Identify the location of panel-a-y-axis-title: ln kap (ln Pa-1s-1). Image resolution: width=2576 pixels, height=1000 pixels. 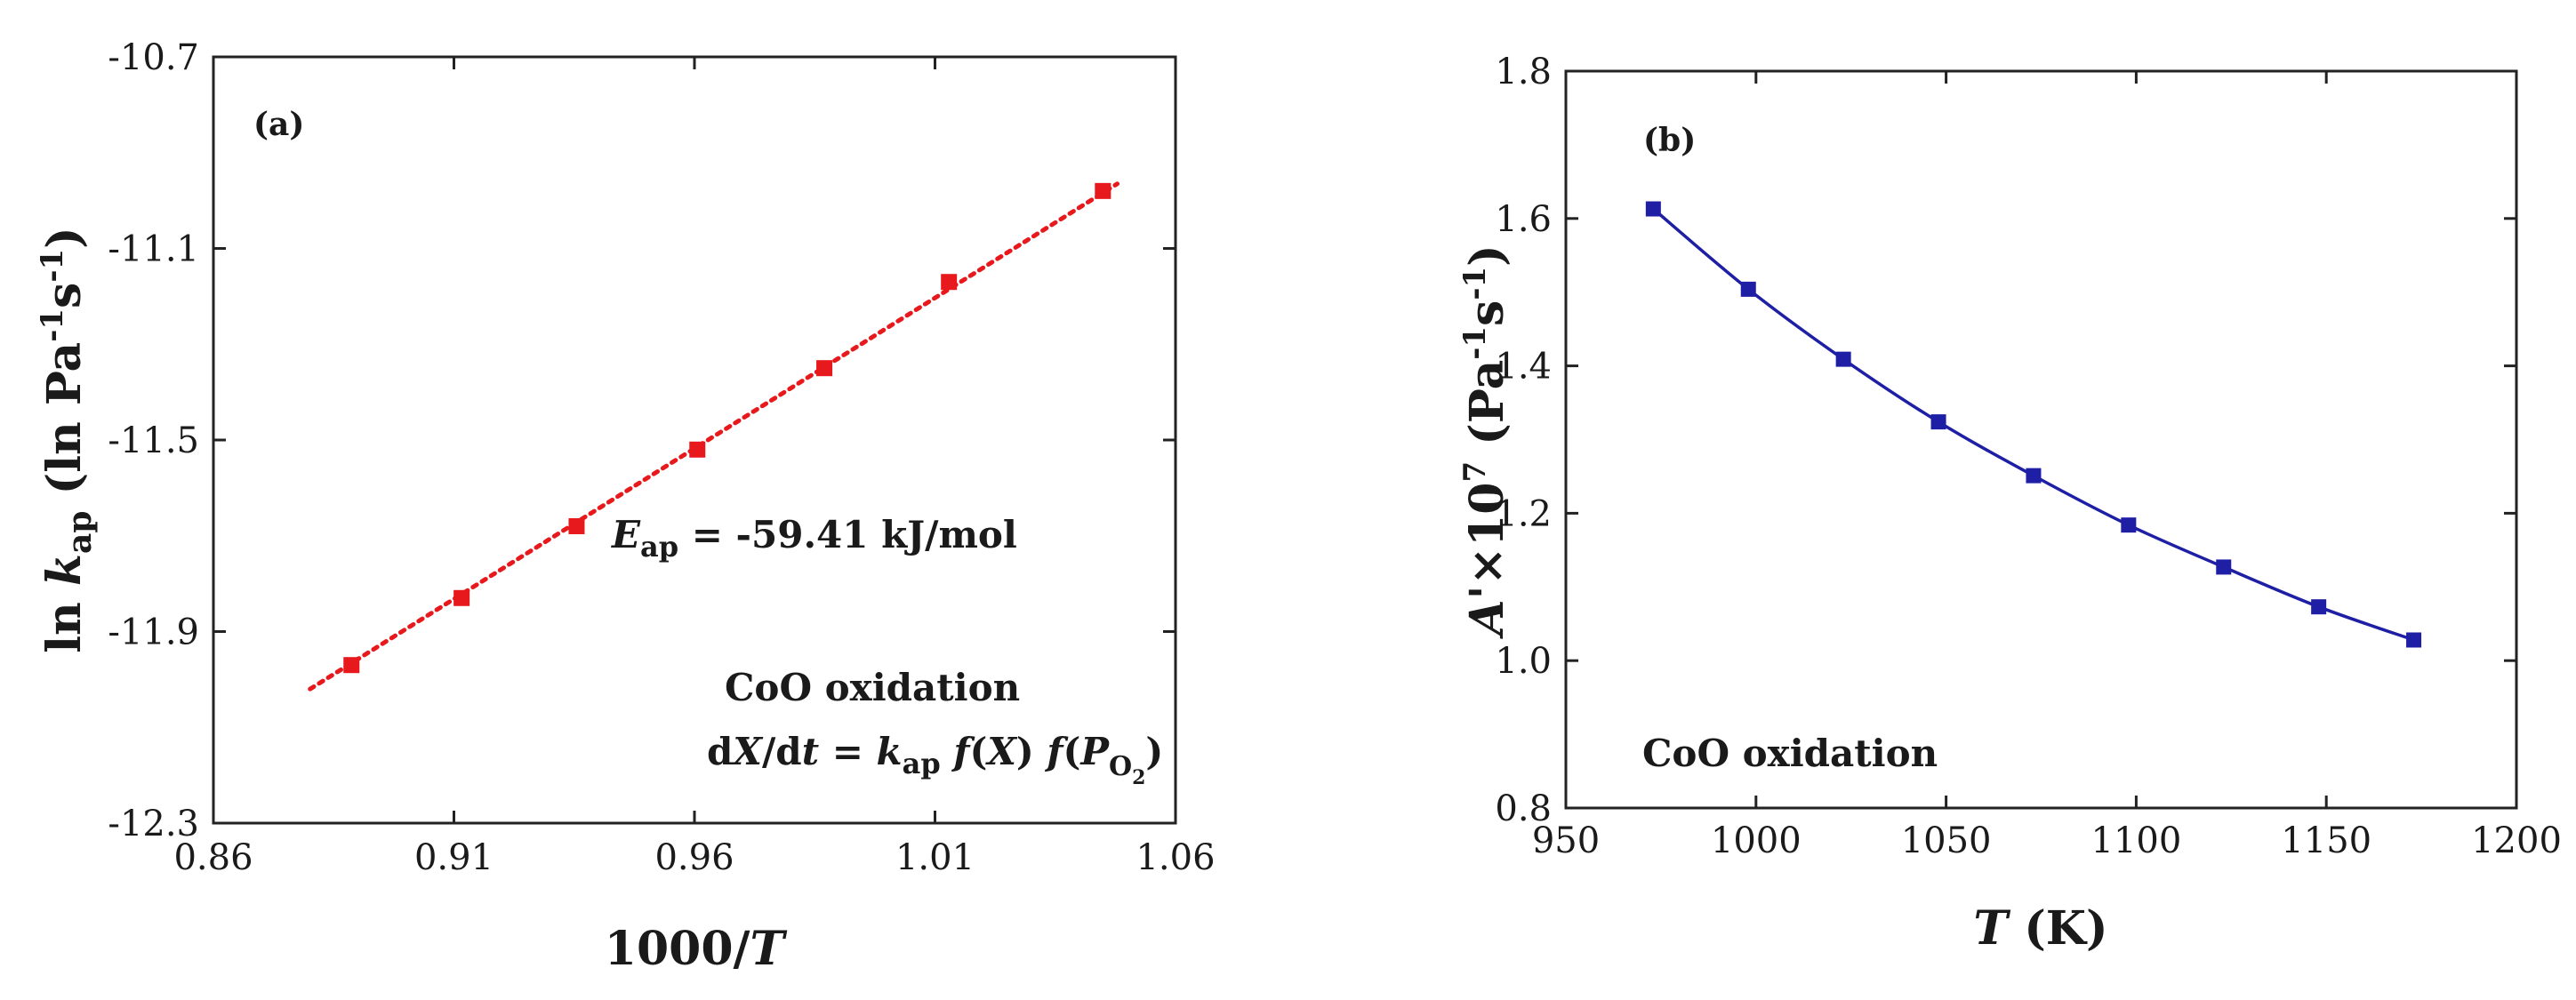
(67, 439).